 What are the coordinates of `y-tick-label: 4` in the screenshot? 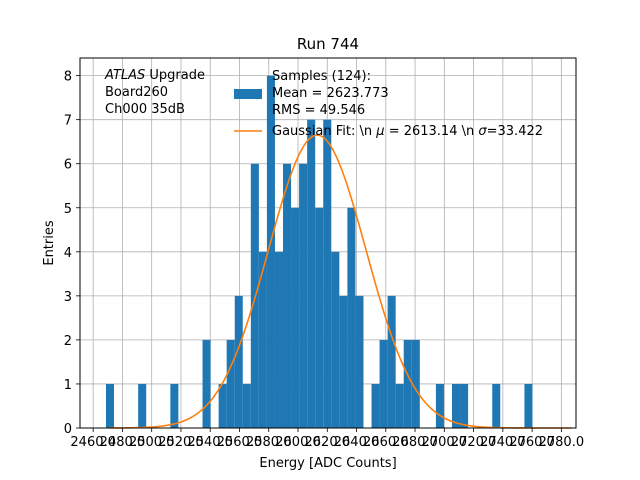 It's located at (68, 253).